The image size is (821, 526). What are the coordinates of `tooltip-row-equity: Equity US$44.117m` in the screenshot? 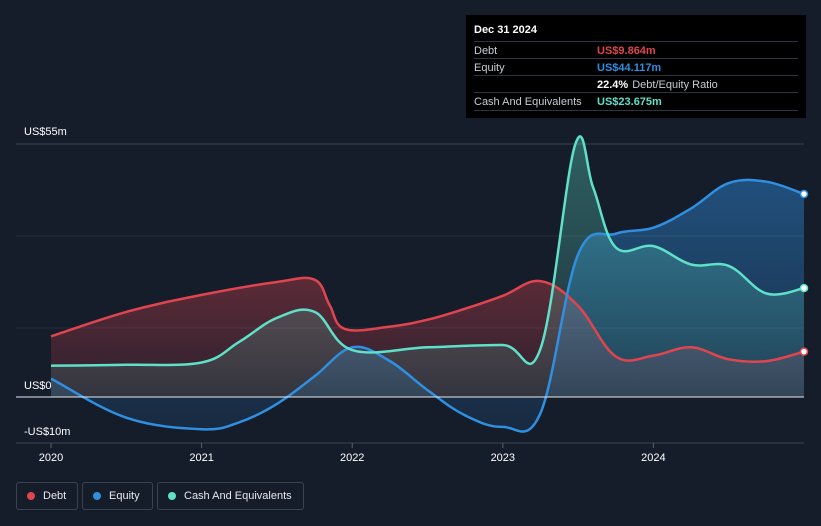 It's located at (636, 67).